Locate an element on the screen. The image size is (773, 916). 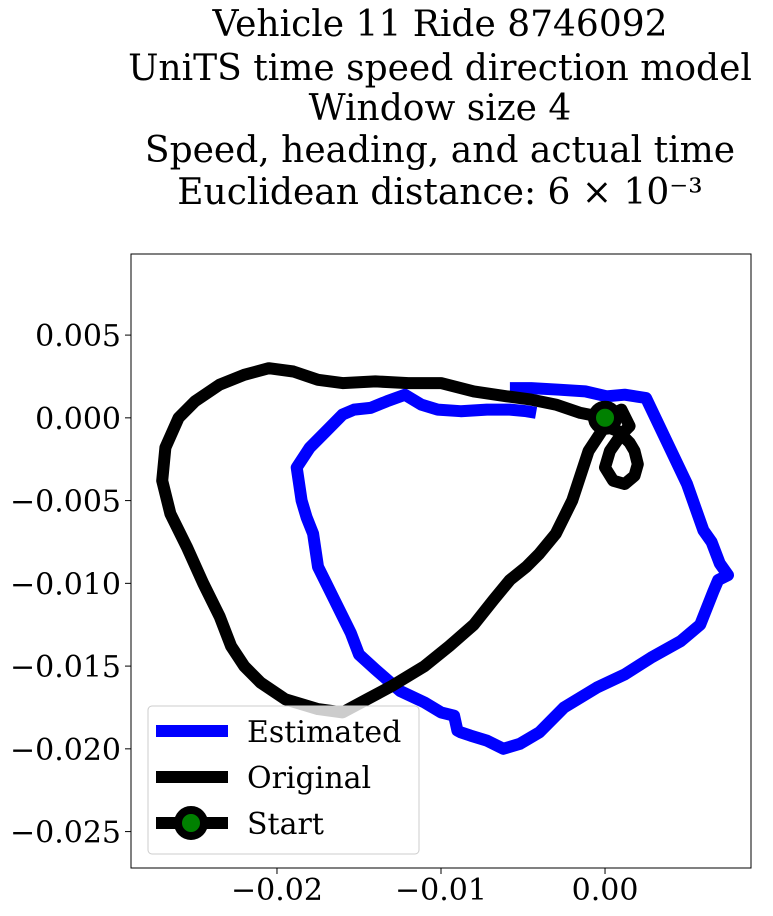
x-tick-label: 0.00 is located at coordinates (605, 890).